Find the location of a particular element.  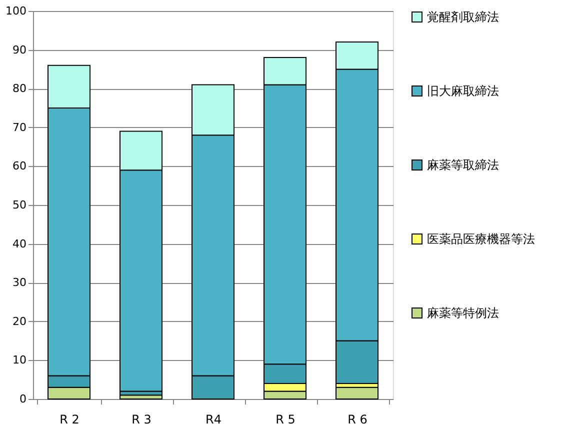

legend-label: 覚醒剤取締法 is located at coordinates (463, 17).